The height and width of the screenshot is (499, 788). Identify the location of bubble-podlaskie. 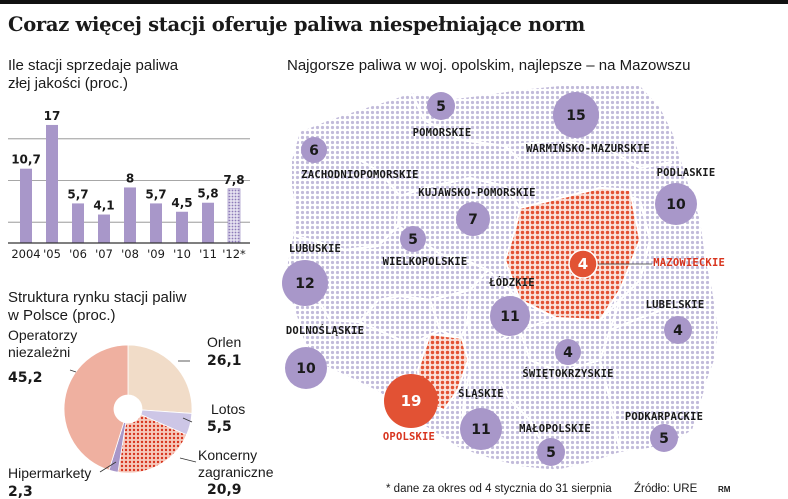
(676, 204).